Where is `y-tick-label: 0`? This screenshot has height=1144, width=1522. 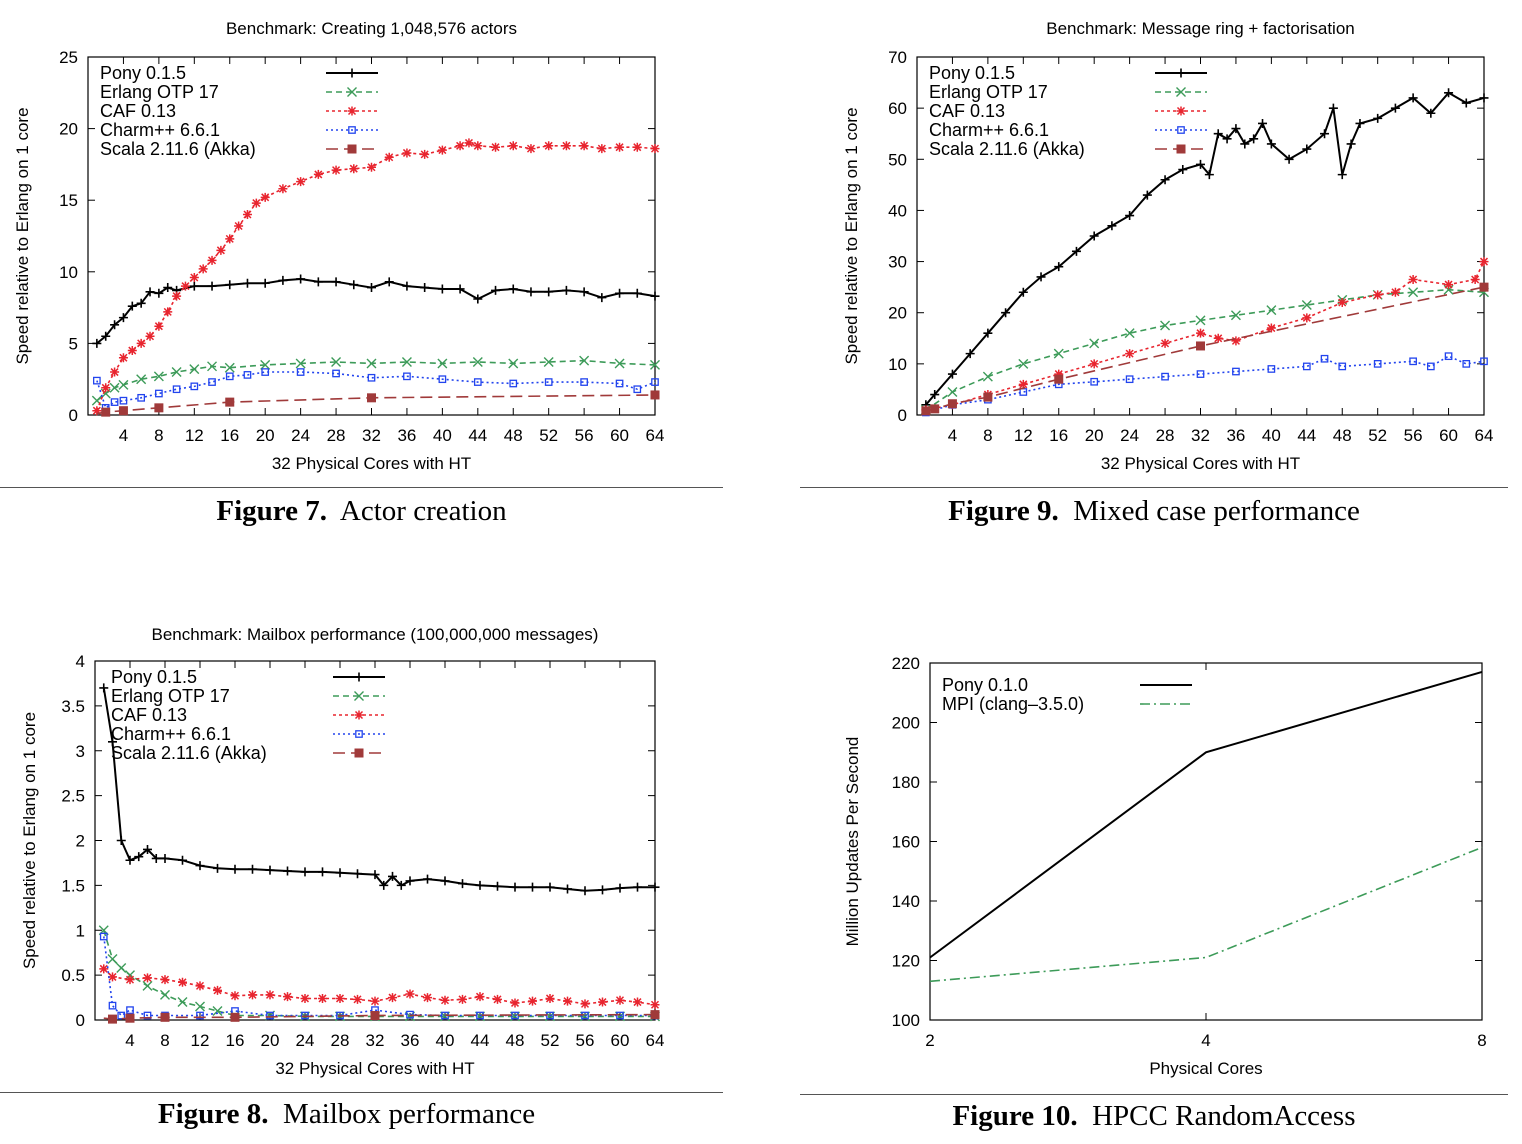 y-tick-label: 0 is located at coordinates (902, 415).